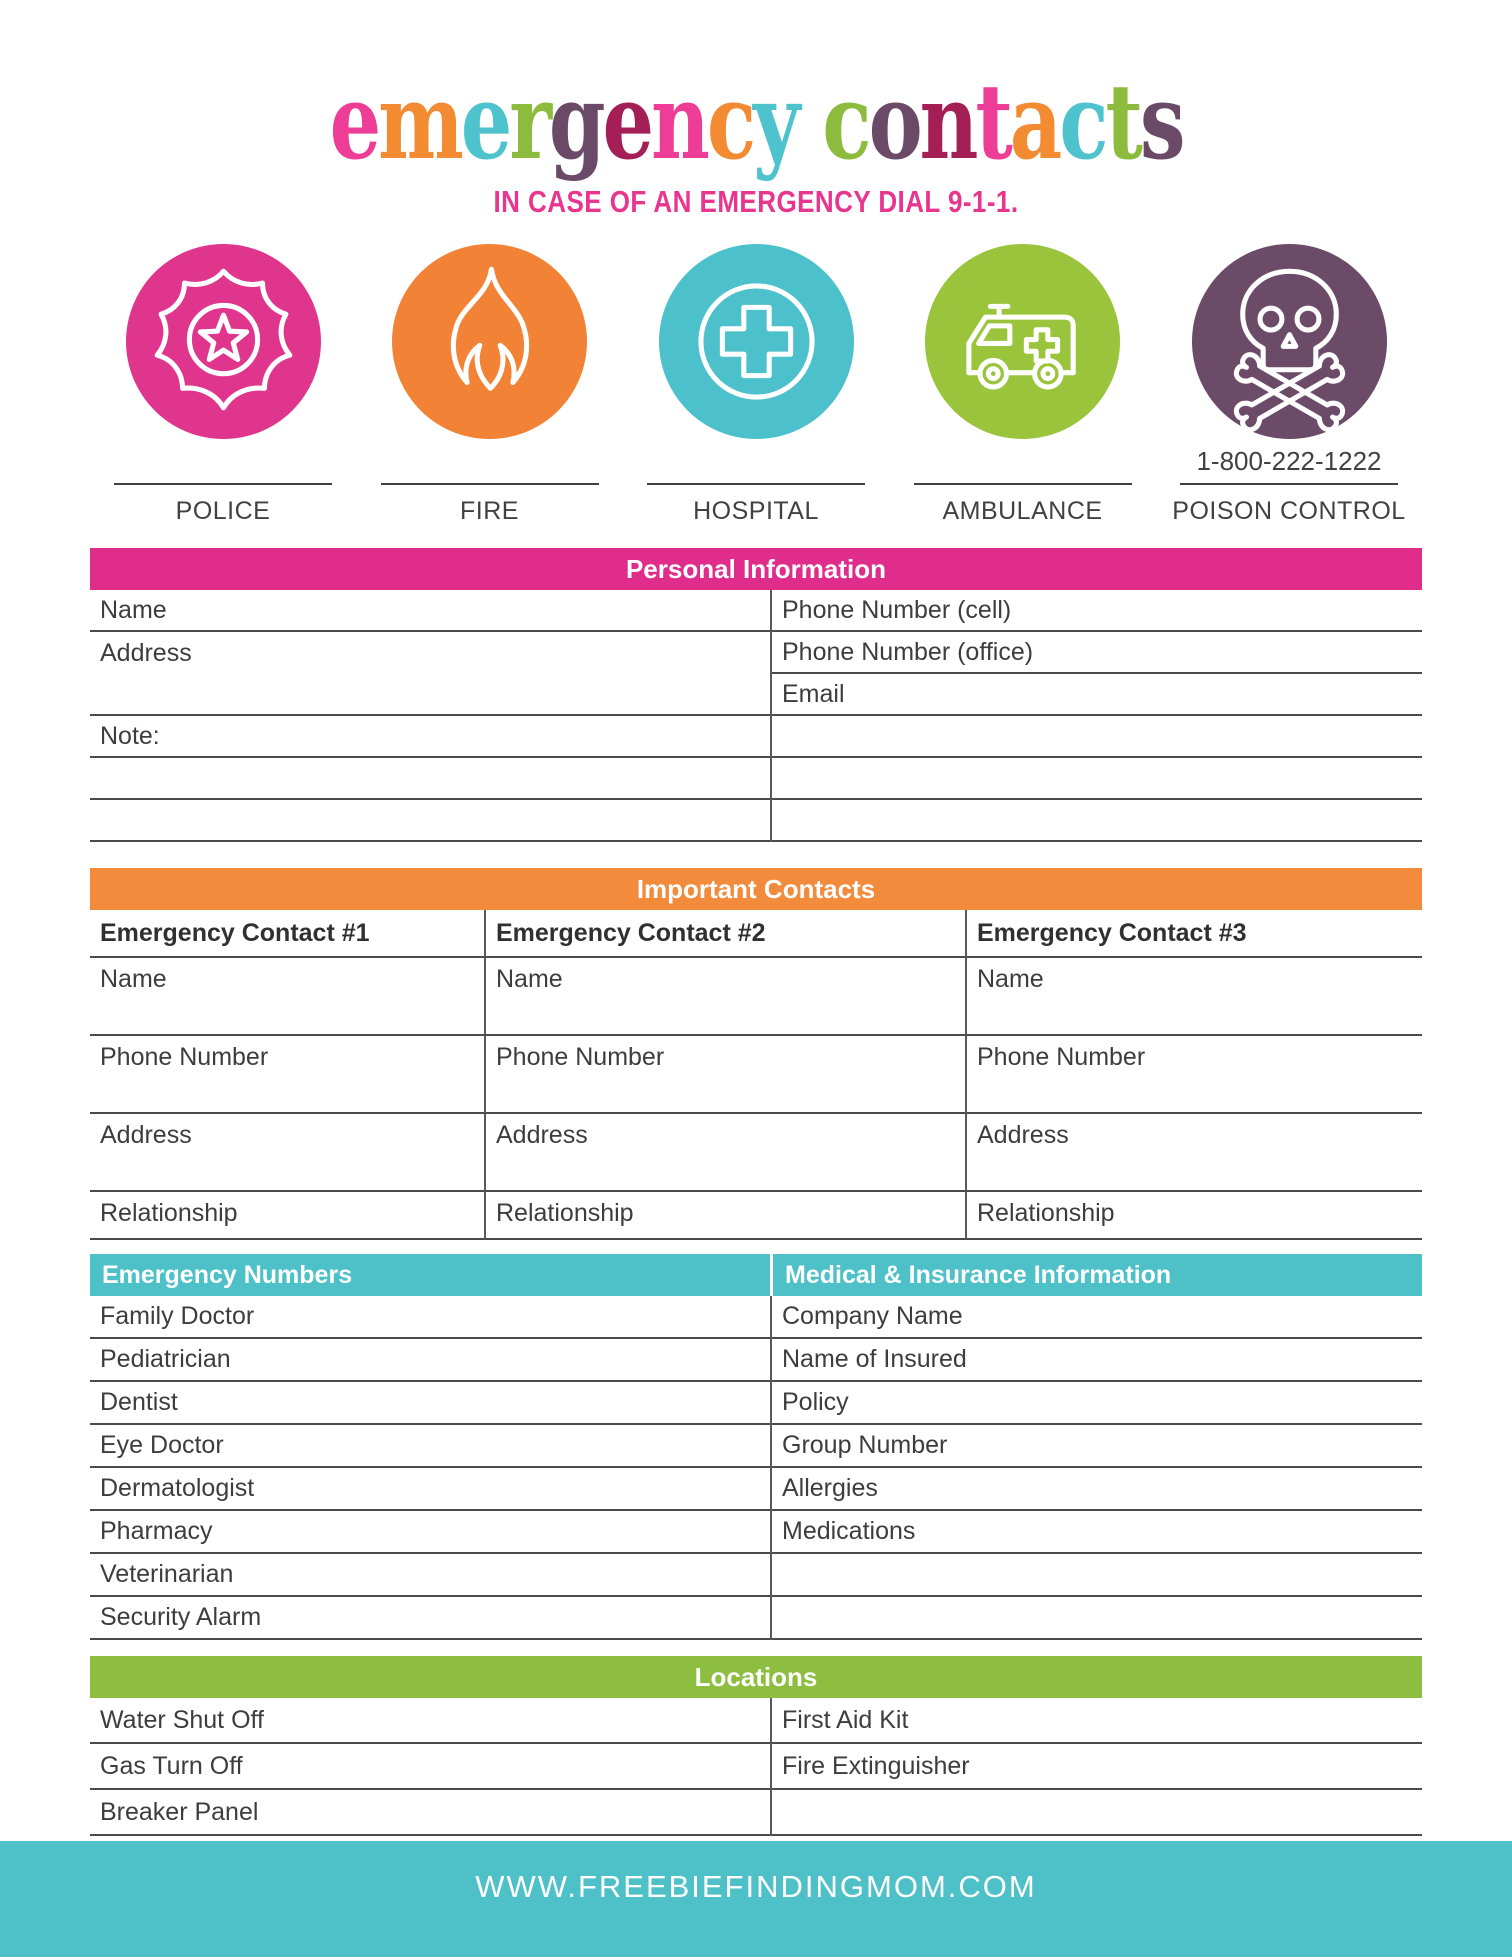 The image size is (1512, 1957). Describe the element at coordinates (1097, 1767) in the screenshot. I see `field-cell: Fire Extinguisher` at that location.